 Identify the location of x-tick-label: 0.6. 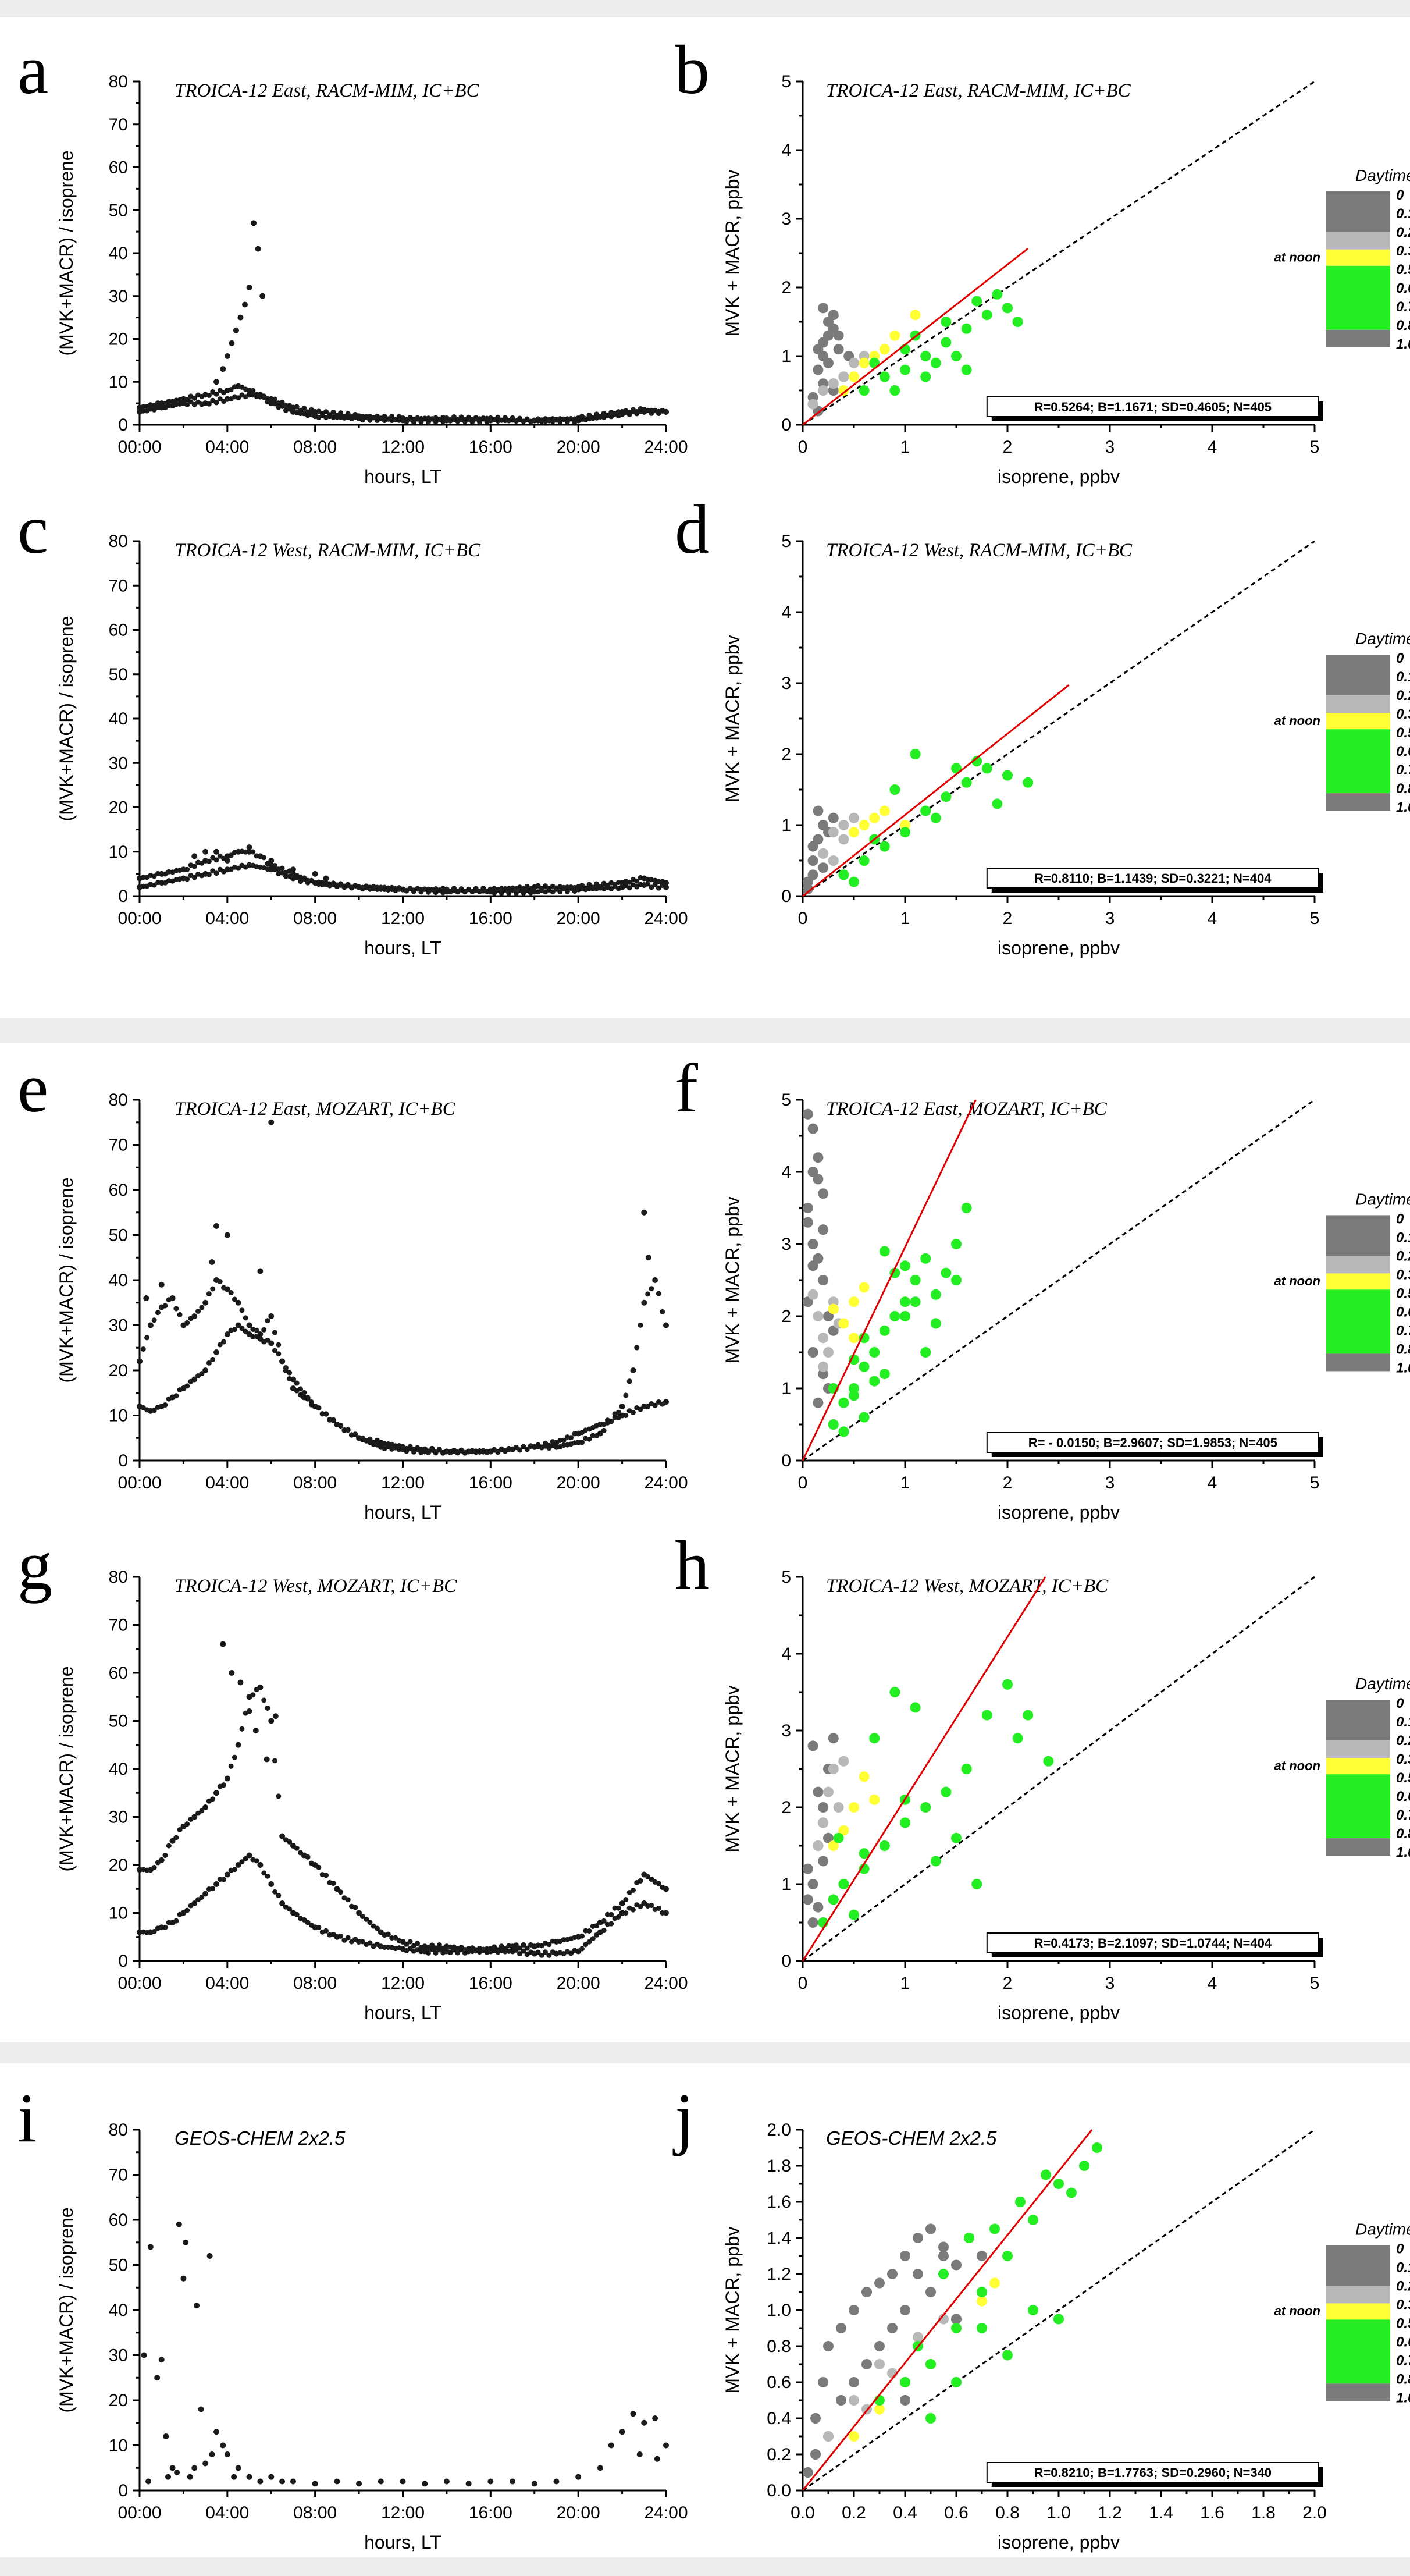
(956, 2512).